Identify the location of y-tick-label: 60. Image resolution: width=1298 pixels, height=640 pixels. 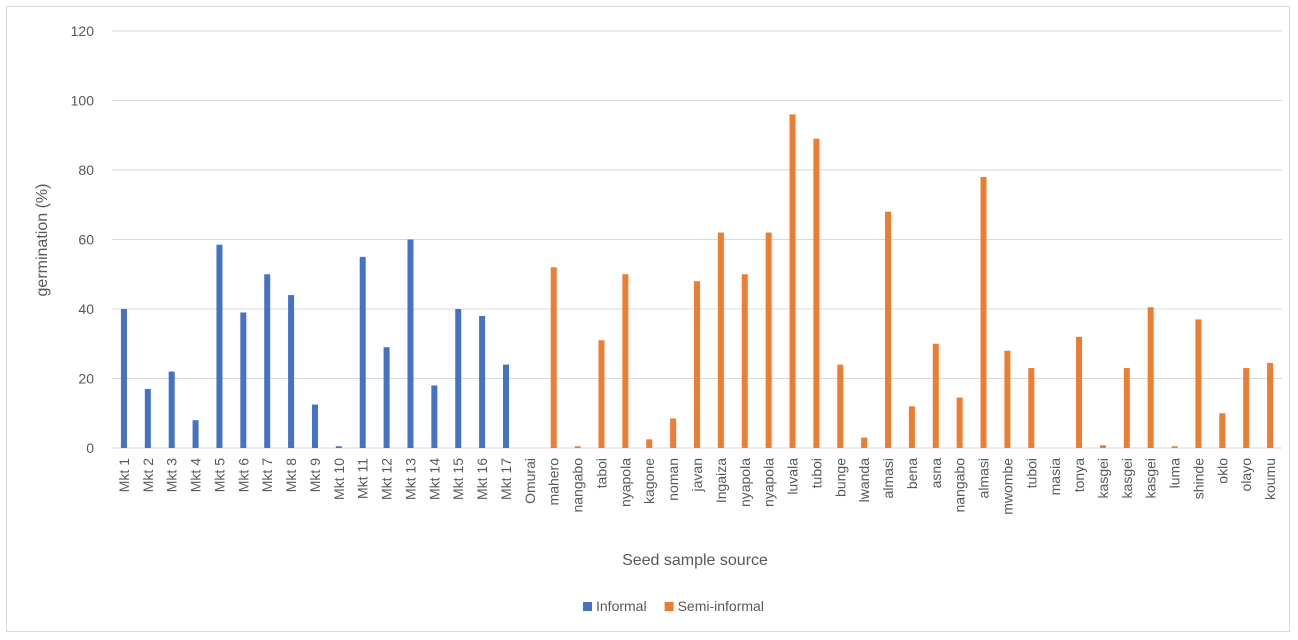
(86, 240).